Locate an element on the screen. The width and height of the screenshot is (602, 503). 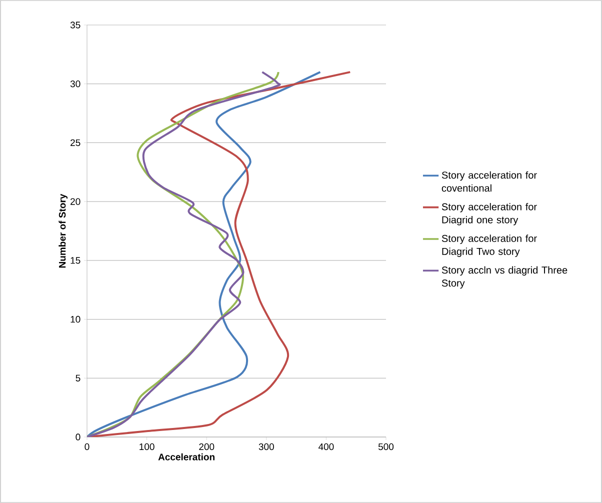
y-tick-label: 25 is located at coordinates (75, 142).